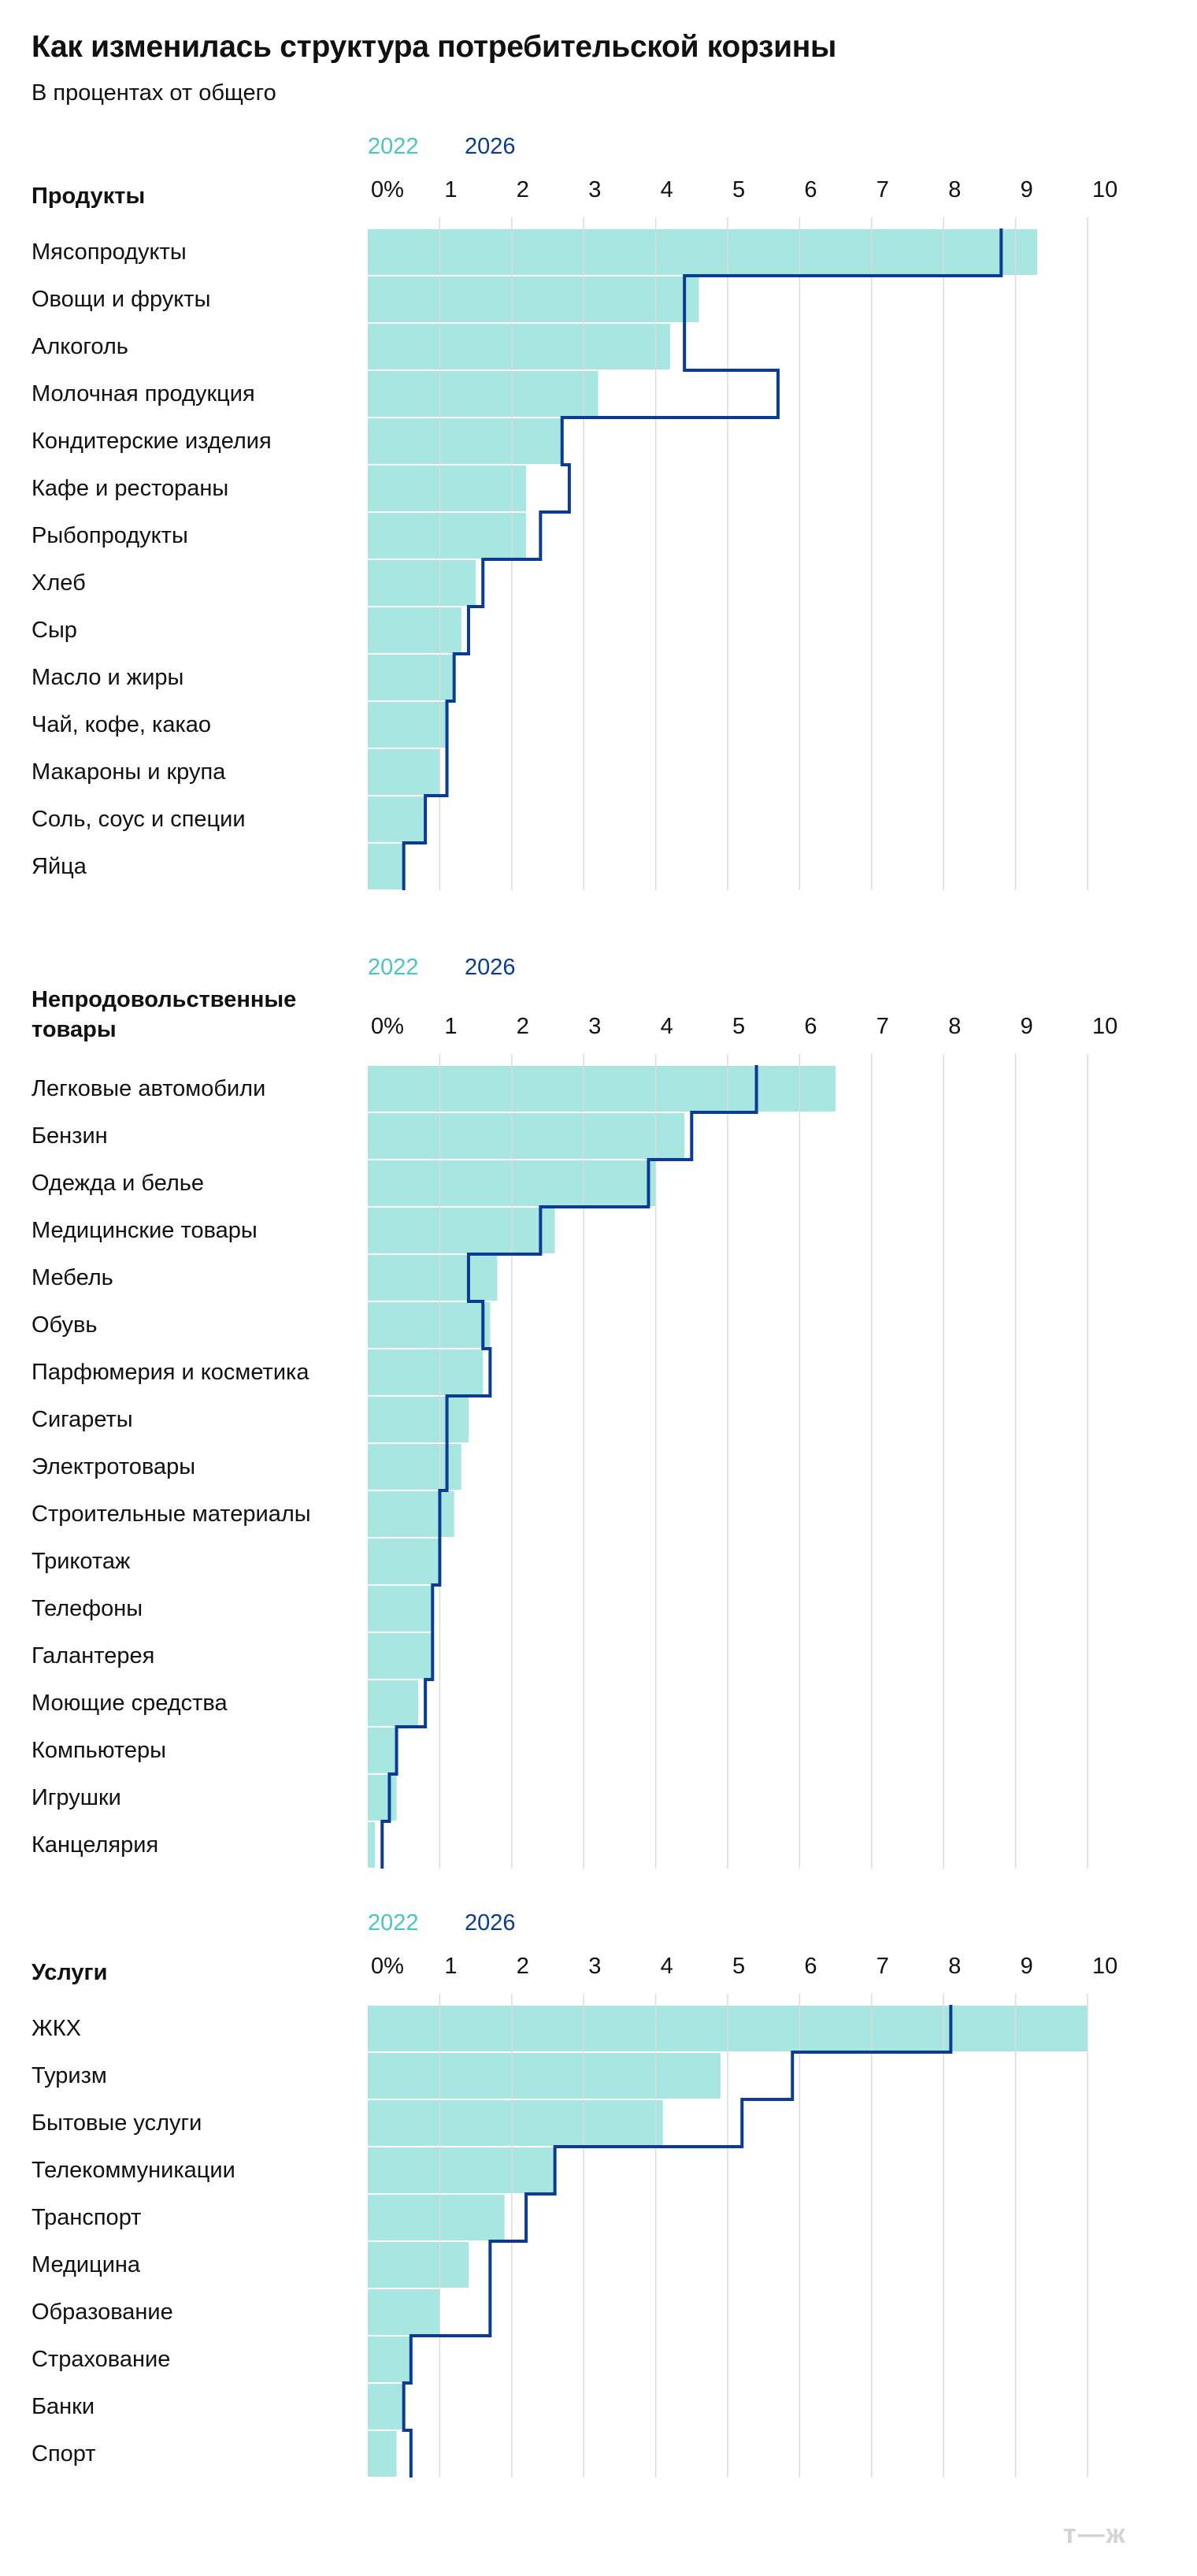 The image size is (1197, 2576). What do you see at coordinates (1095, 2534) in the screenshot?
I see `brand-logo: т—ж` at bounding box center [1095, 2534].